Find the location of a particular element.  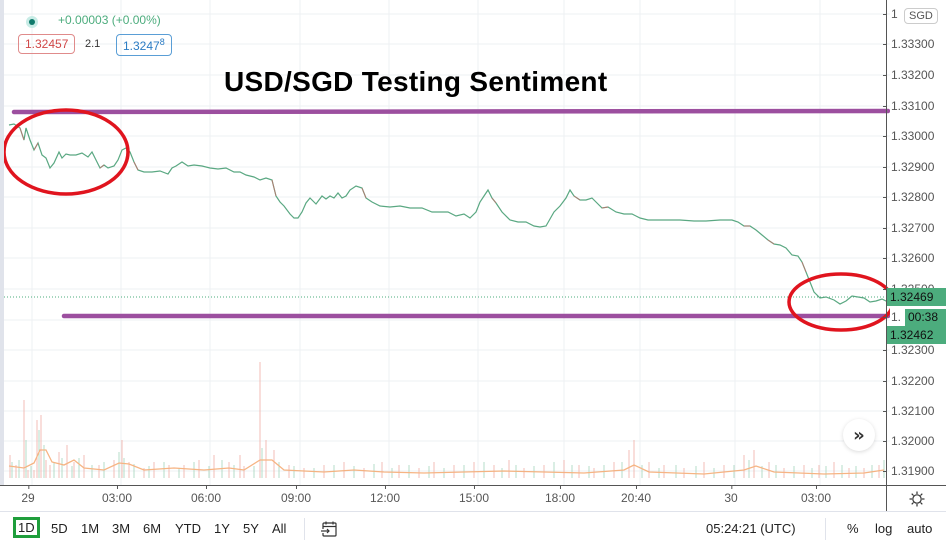

range-button-3m: 3M is located at coordinates (121, 528).